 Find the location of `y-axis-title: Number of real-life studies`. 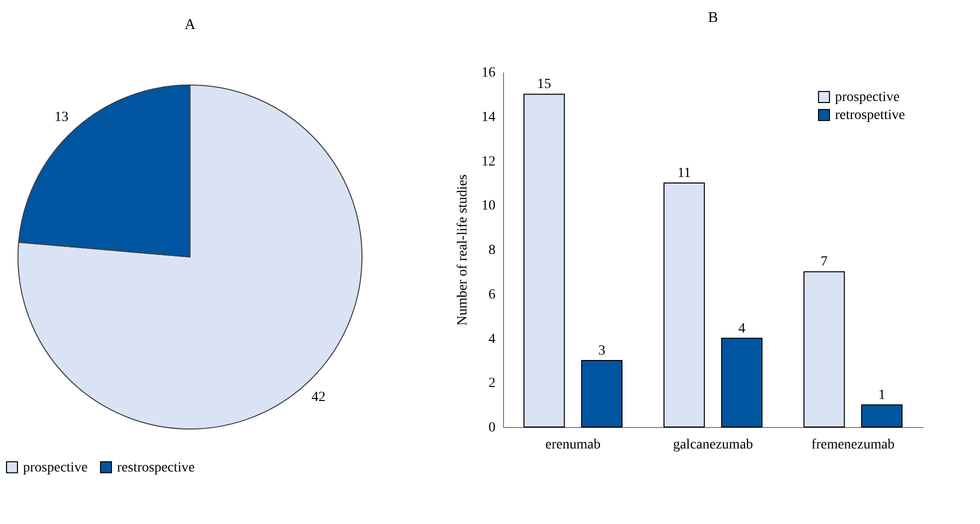

y-axis-title: Number of real-life studies is located at coordinates (463, 250).